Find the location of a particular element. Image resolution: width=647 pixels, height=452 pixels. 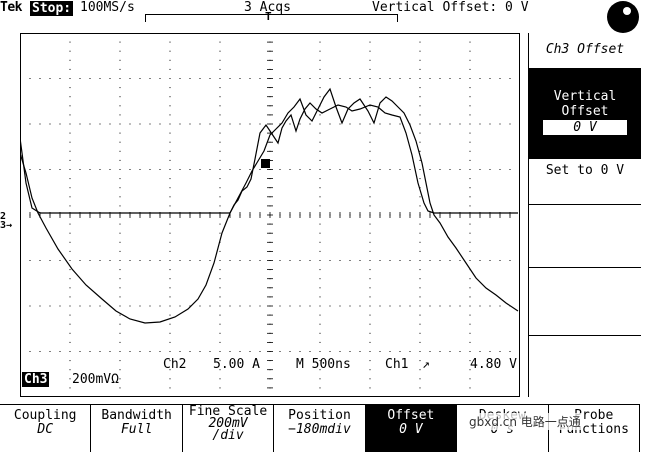

offset-button: Offset 0 V is located at coordinates (411, 428).